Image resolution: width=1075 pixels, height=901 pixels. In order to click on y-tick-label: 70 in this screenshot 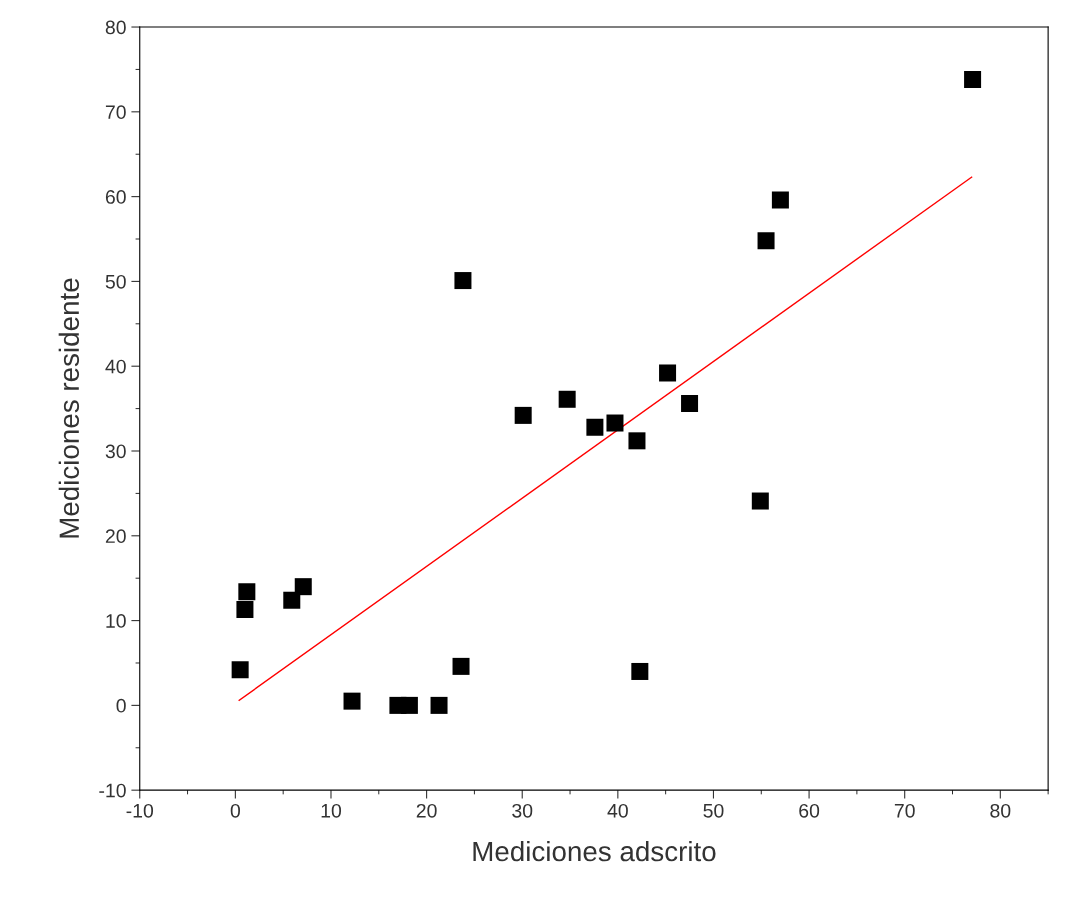, I will do `click(115, 112)`.